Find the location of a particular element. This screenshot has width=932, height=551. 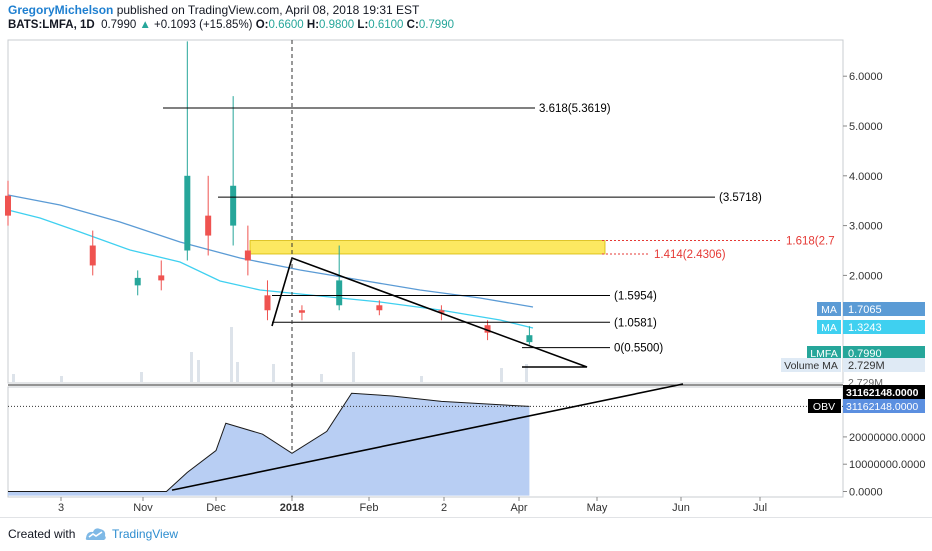

ma-short-line is located at coordinates (270, 269).